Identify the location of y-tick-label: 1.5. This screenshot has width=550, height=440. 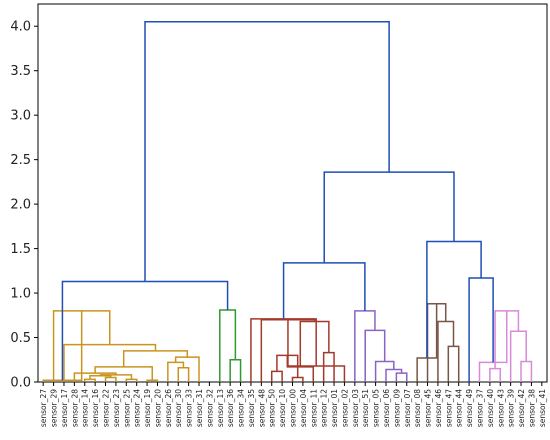
(20, 249).